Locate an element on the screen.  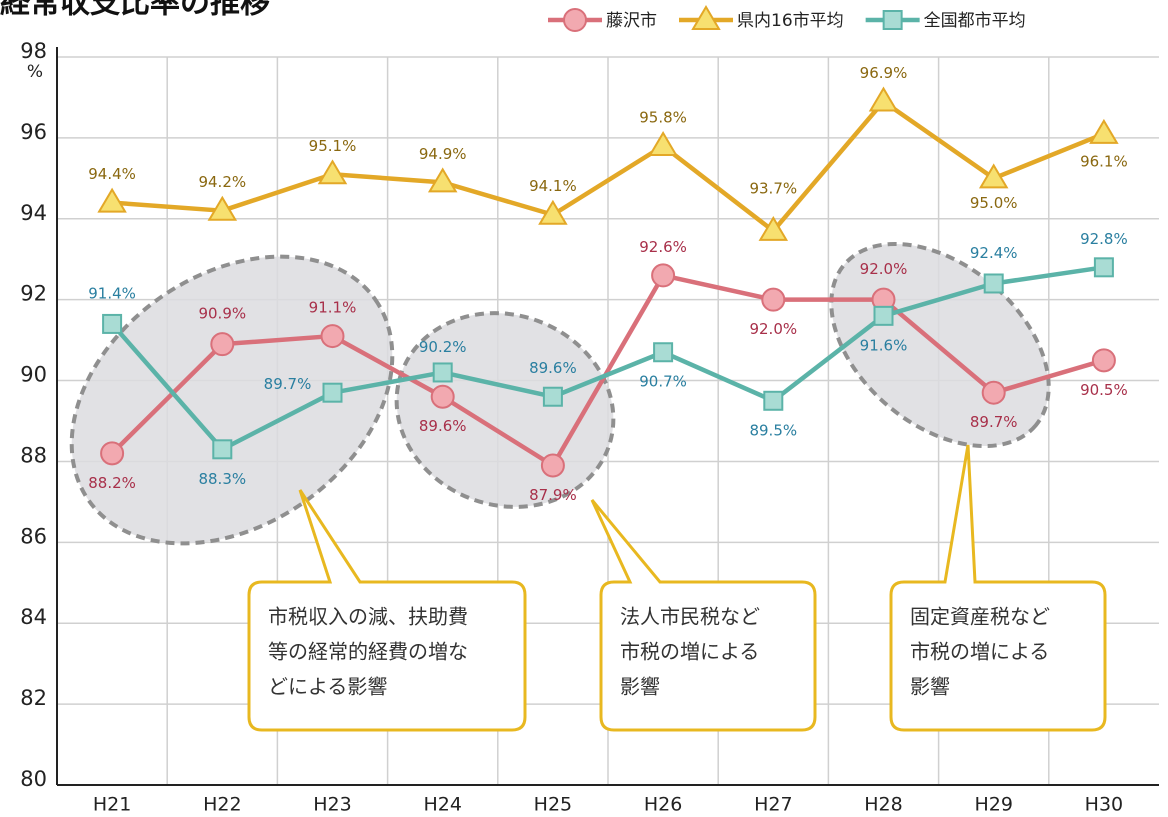
value-label: 90.9% is located at coordinates (222, 314).